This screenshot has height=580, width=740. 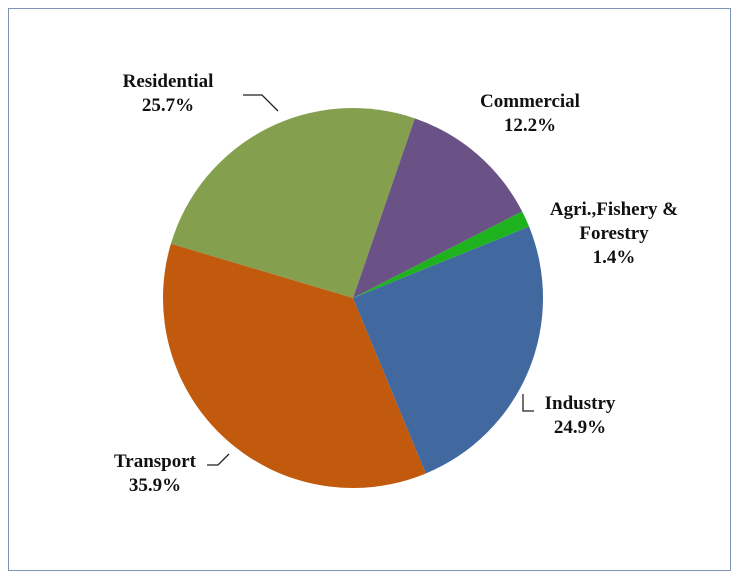 I want to click on category-label: Industry, so click(x=580, y=403).